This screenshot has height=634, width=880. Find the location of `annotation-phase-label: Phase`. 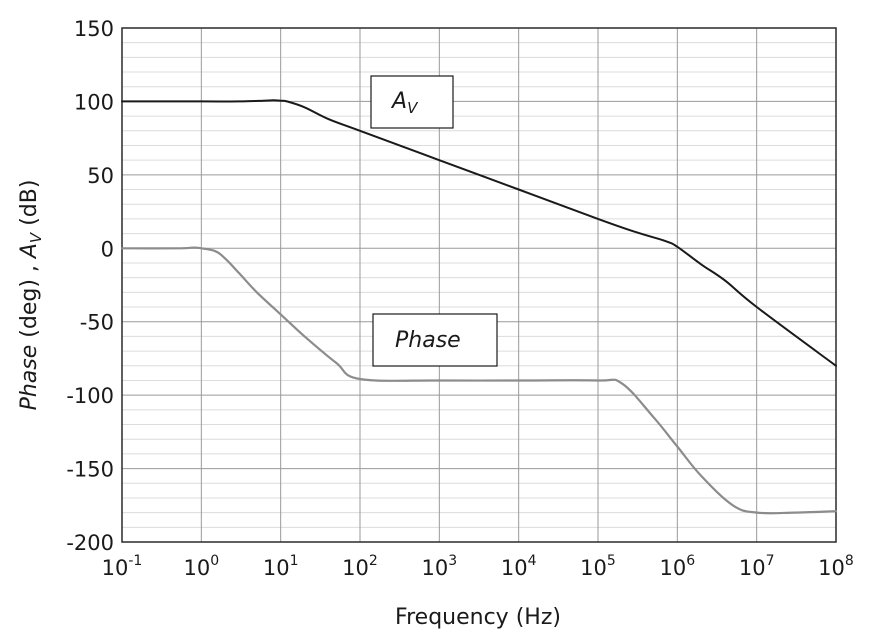

annotation-phase-label: Phase is located at coordinates (435, 340).